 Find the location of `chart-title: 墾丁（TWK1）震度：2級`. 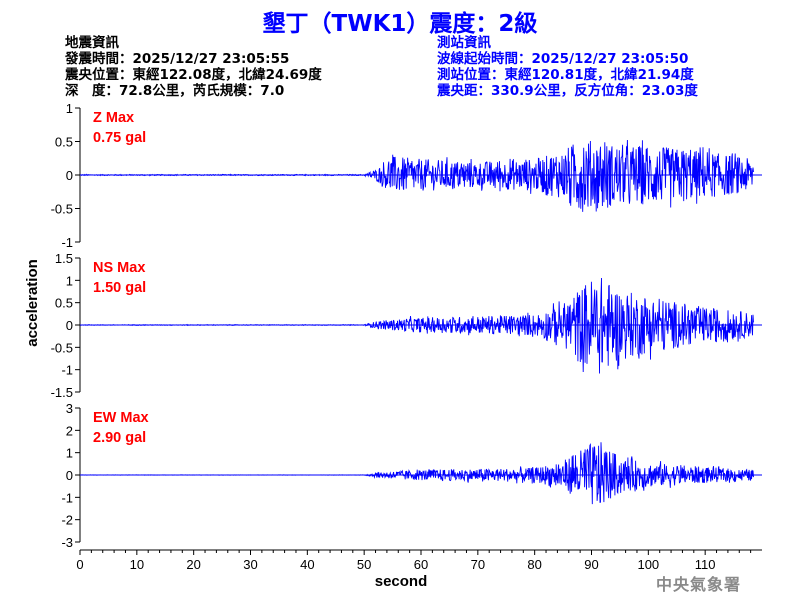

chart-title: 墾丁（TWK1）震度：2級 is located at coordinates (400, 24).